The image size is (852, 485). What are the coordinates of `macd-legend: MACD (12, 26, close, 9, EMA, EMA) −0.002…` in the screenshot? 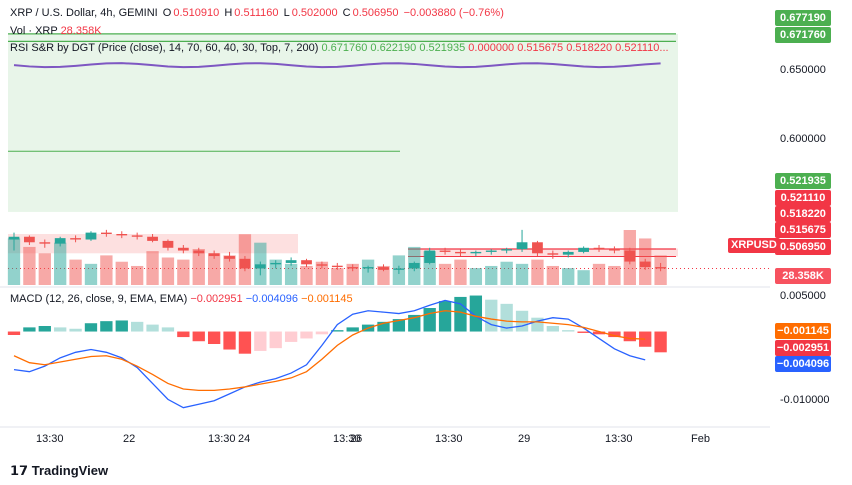 It's located at (181, 299).